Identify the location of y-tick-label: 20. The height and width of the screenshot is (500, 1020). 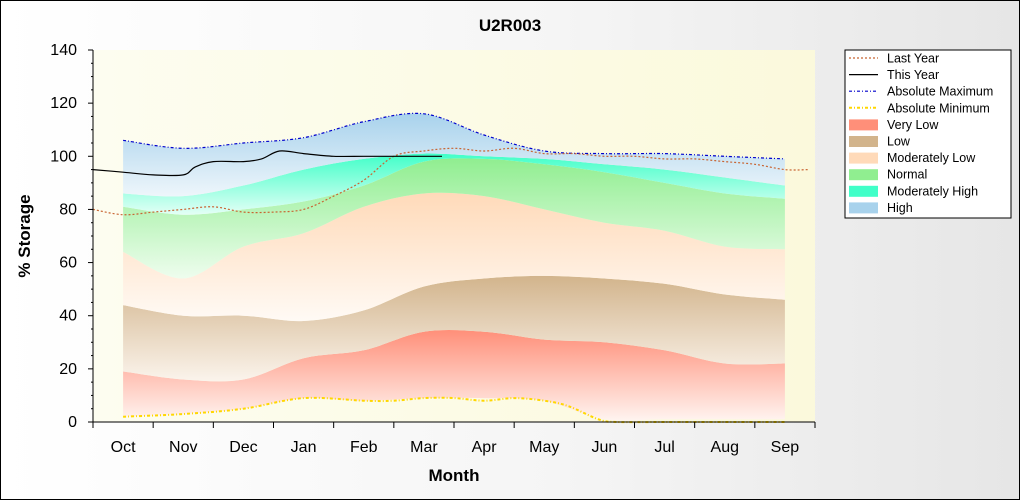
(68, 369).